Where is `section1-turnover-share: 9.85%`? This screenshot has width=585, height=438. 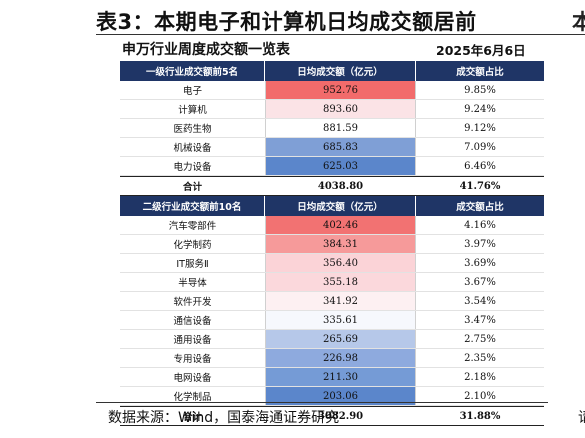
section1-turnover-share: 9.85% is located at coordinates (480, 90).